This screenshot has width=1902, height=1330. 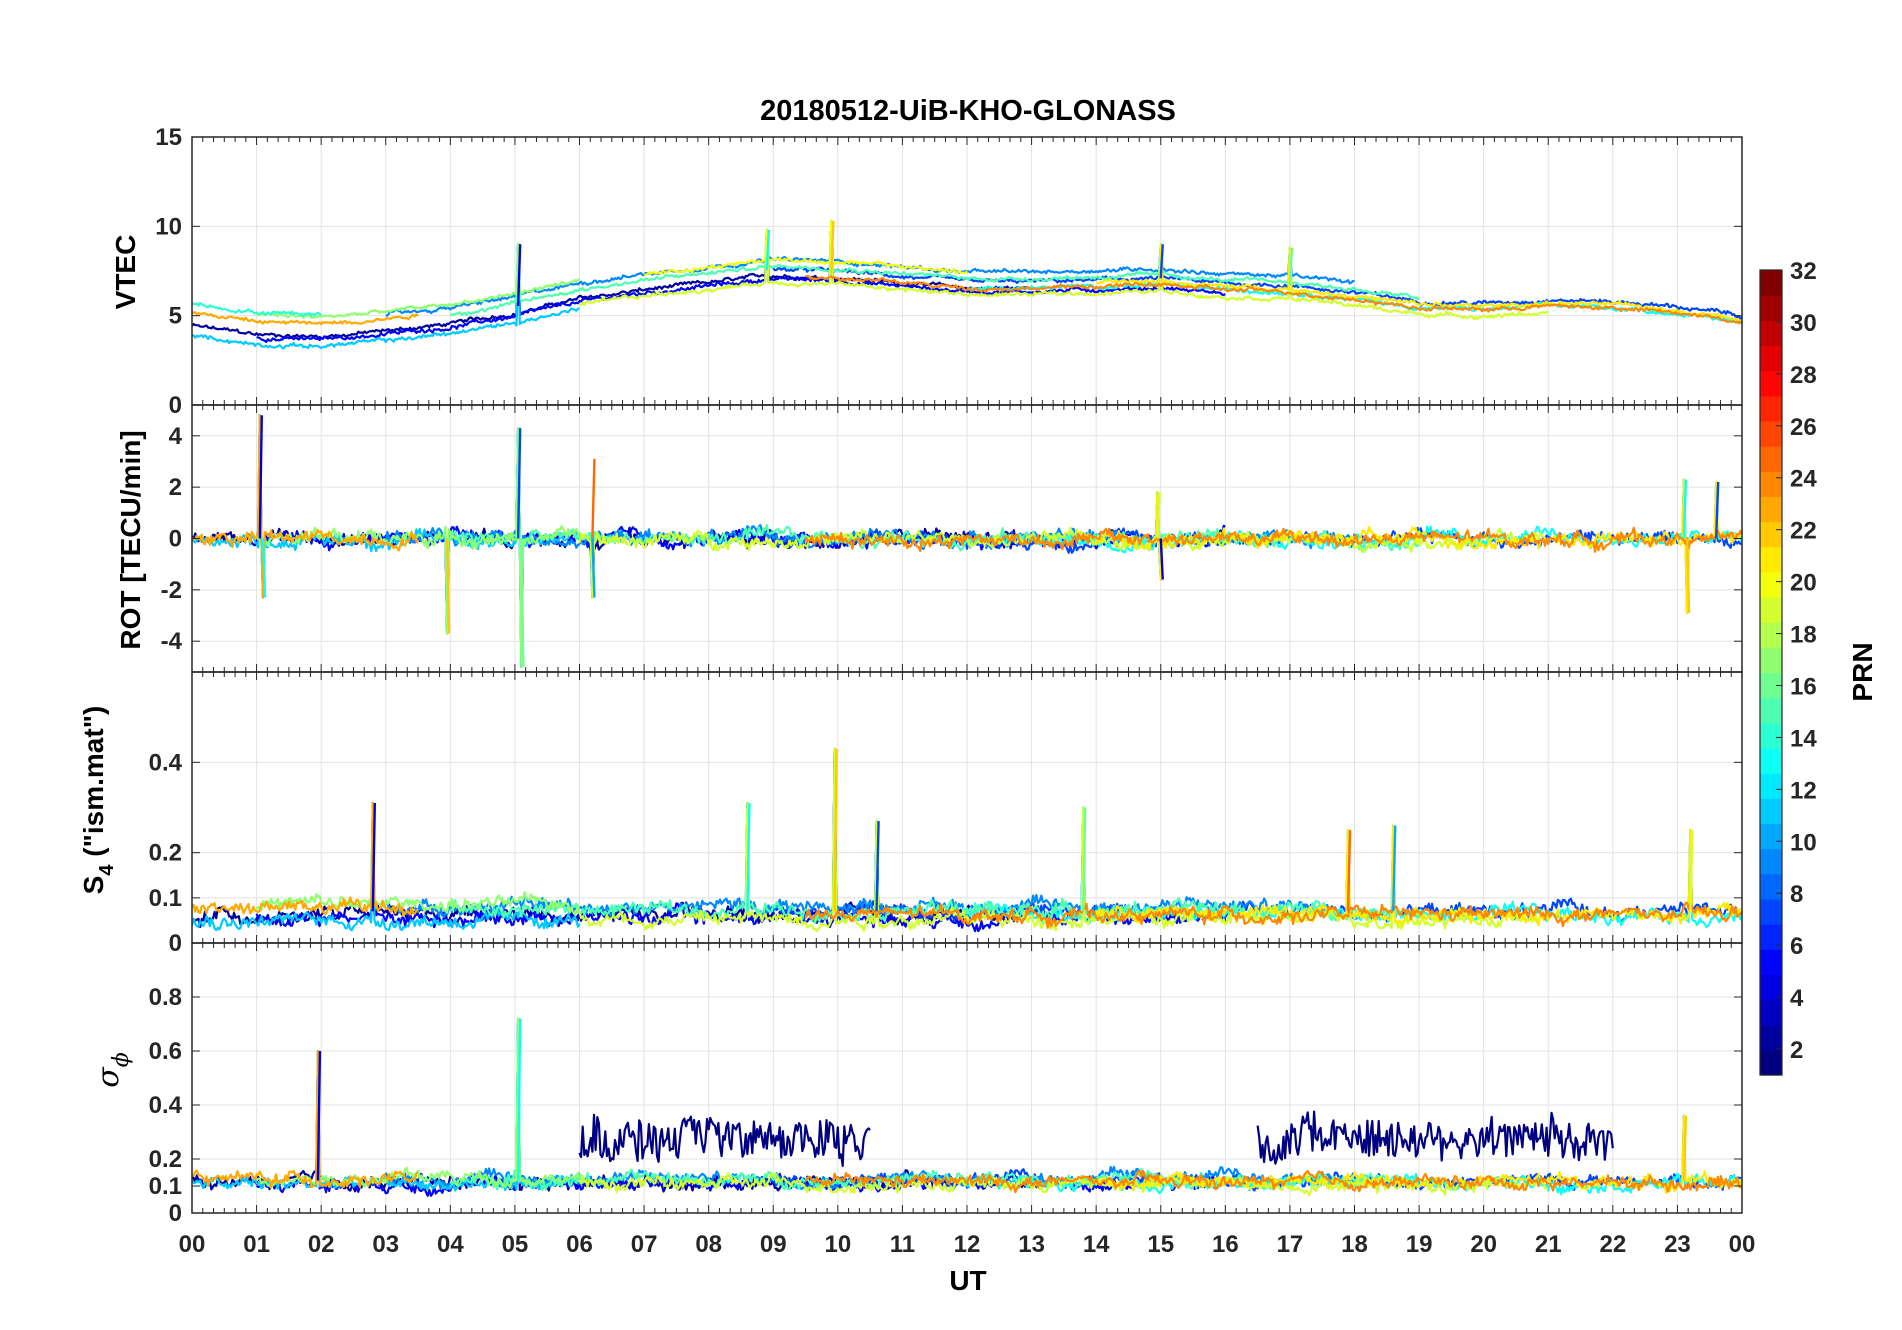 I want to click on sigphi-ylabel-sub: ϕ, so click(x=121, y=1059).